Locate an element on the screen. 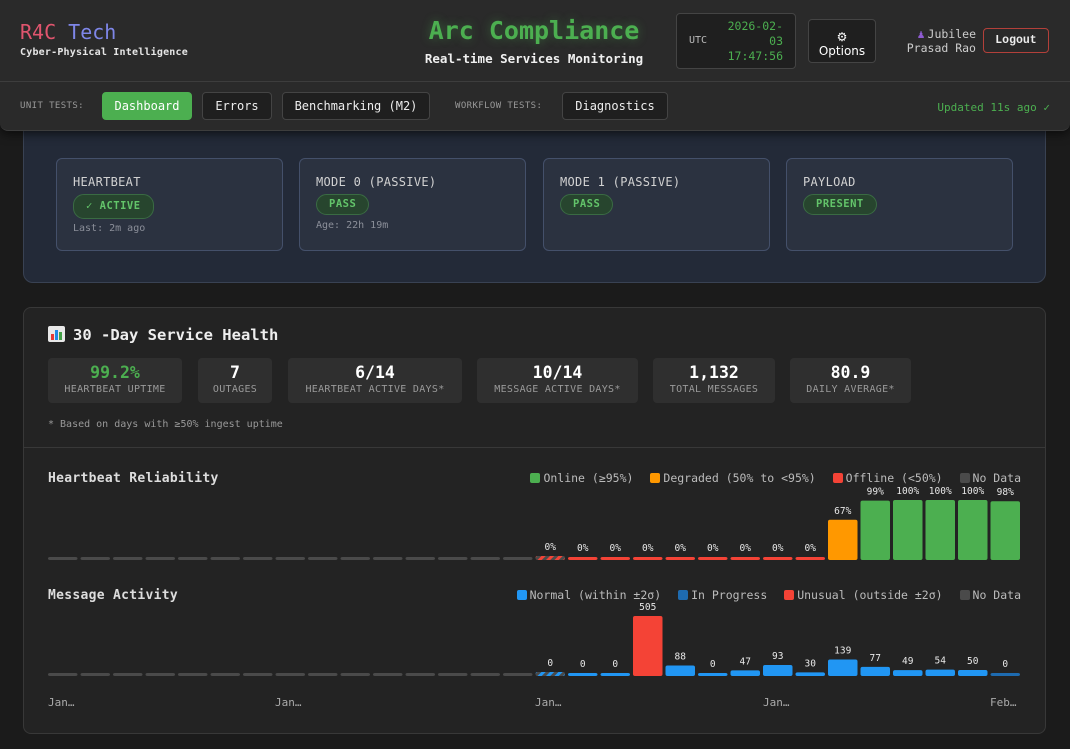 The height and width of the screenshot is (749, 1070). tab-benchmarking: Benchmarking (M2) is located at coordinates (356, 106).